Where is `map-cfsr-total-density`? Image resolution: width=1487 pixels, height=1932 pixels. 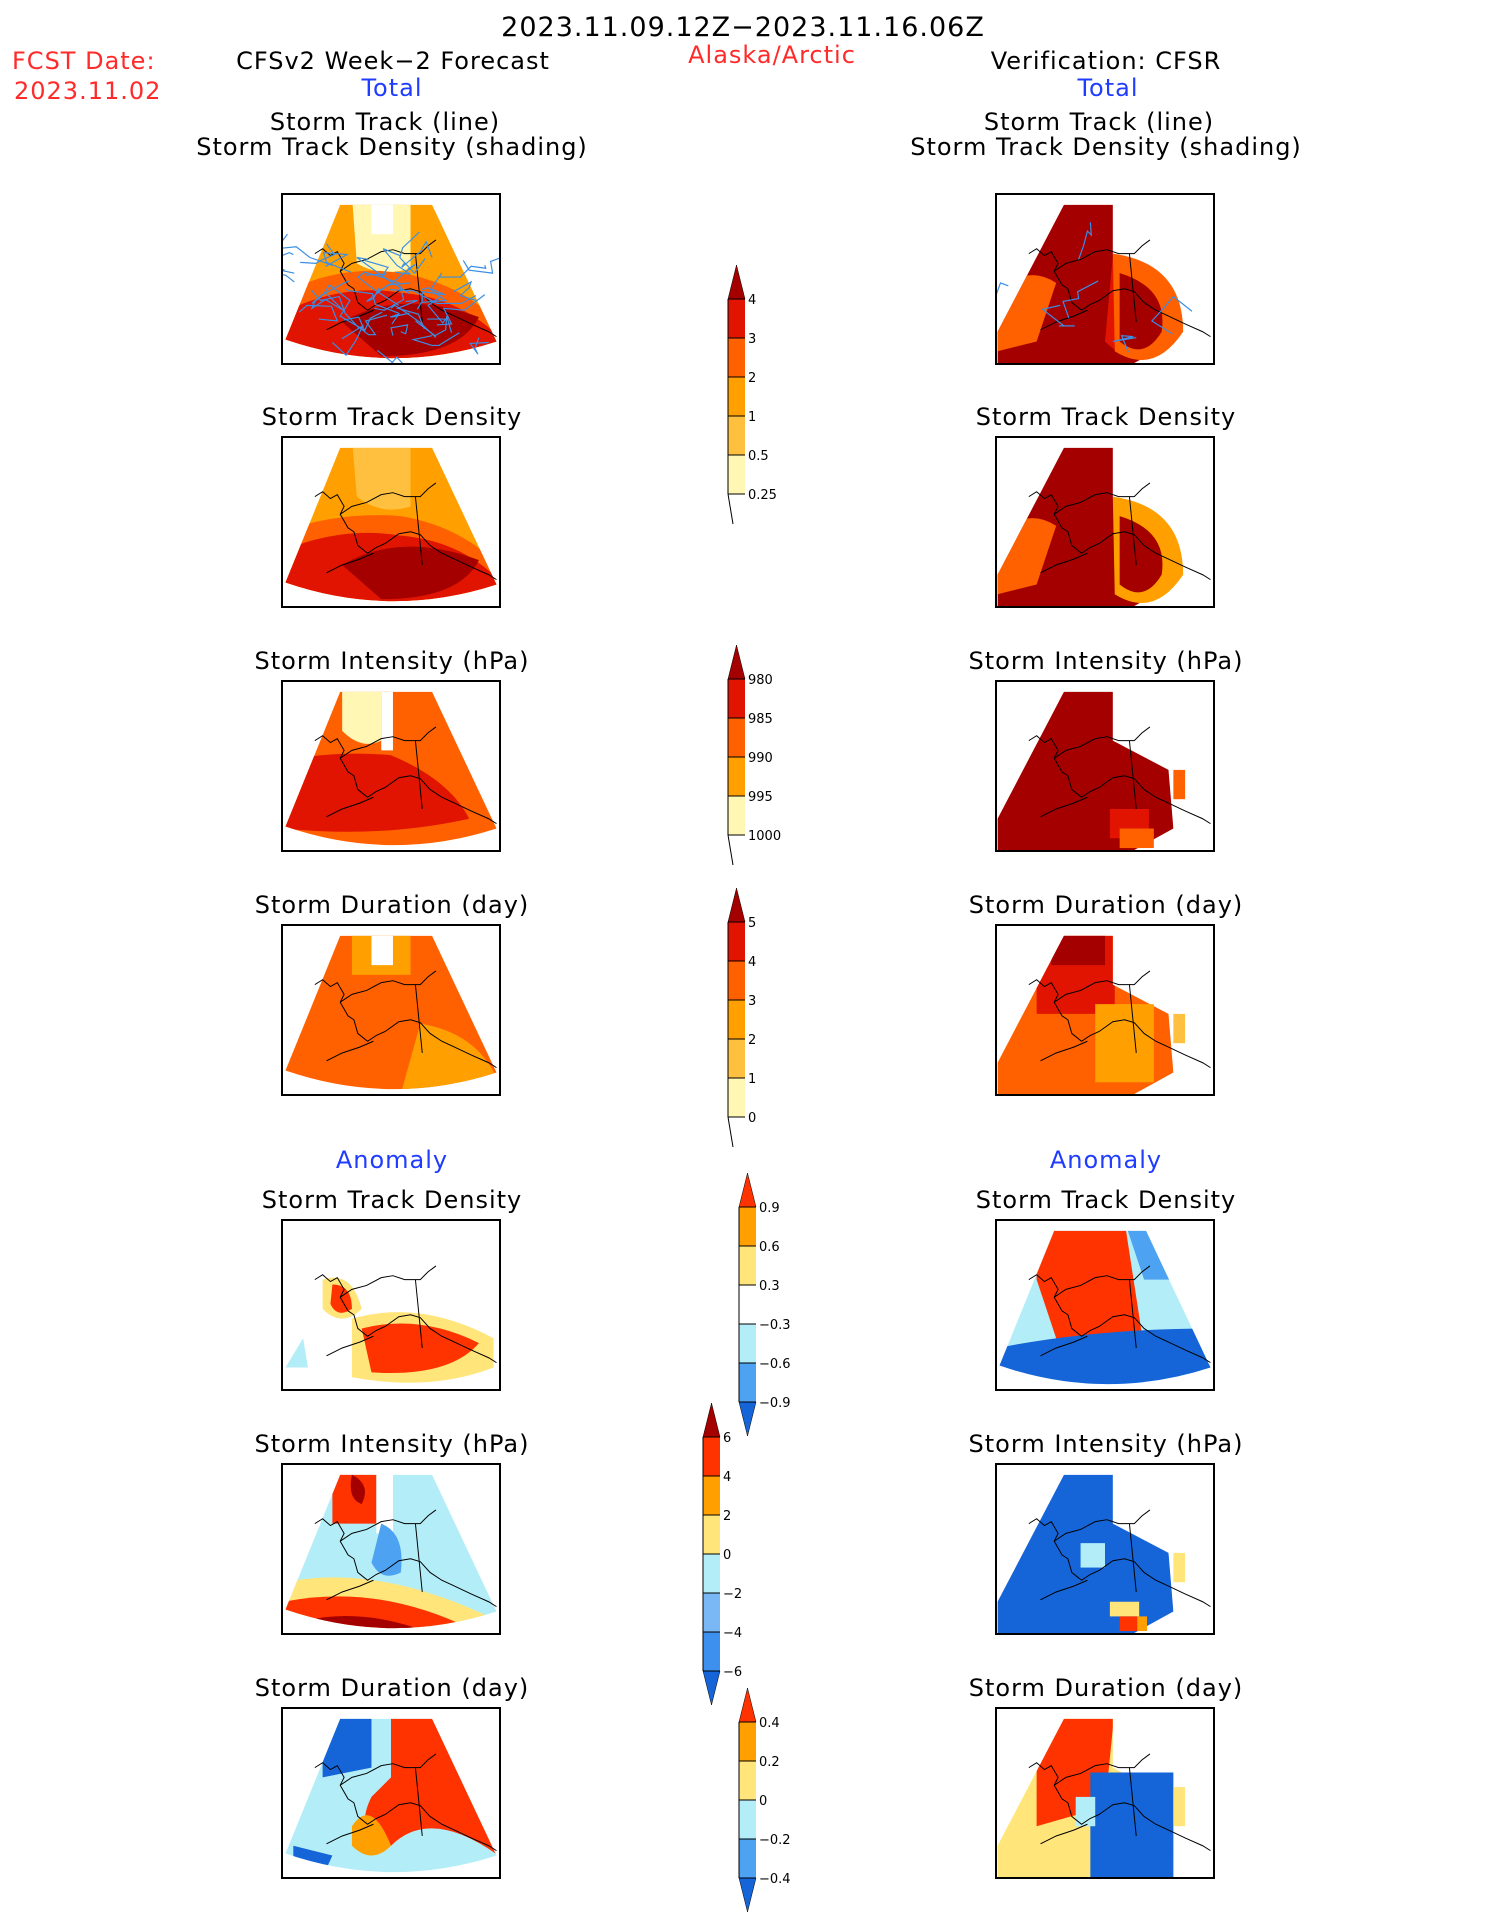
map-cfsr-total-density is located at coordinates (1105, 522).